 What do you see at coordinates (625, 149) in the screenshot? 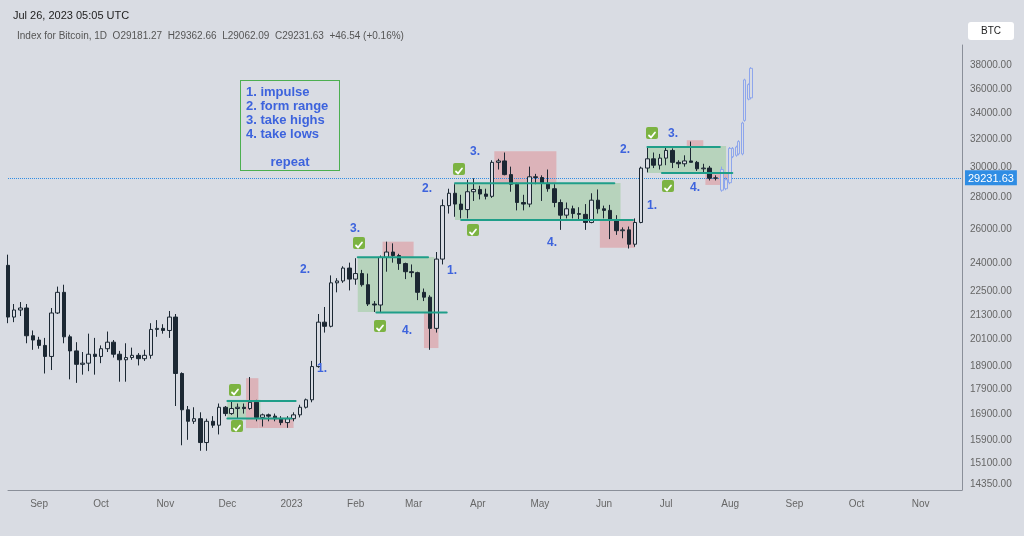
I see `annotation: 2.` at bounding box center [625, 149].